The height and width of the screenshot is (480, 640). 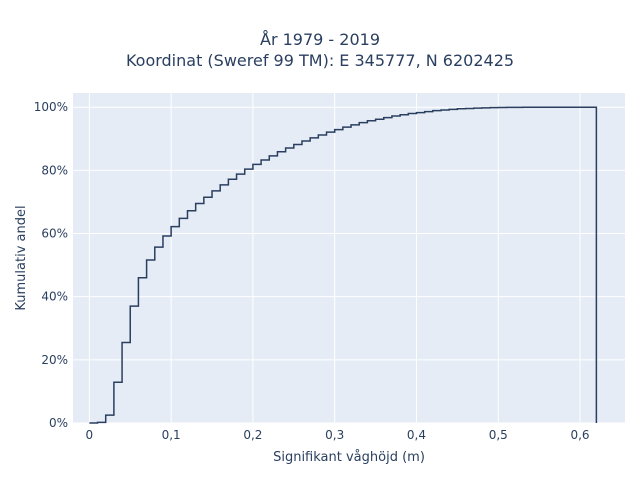 I want to click on y-tick-label: 0%, so click(x=58, y=423).